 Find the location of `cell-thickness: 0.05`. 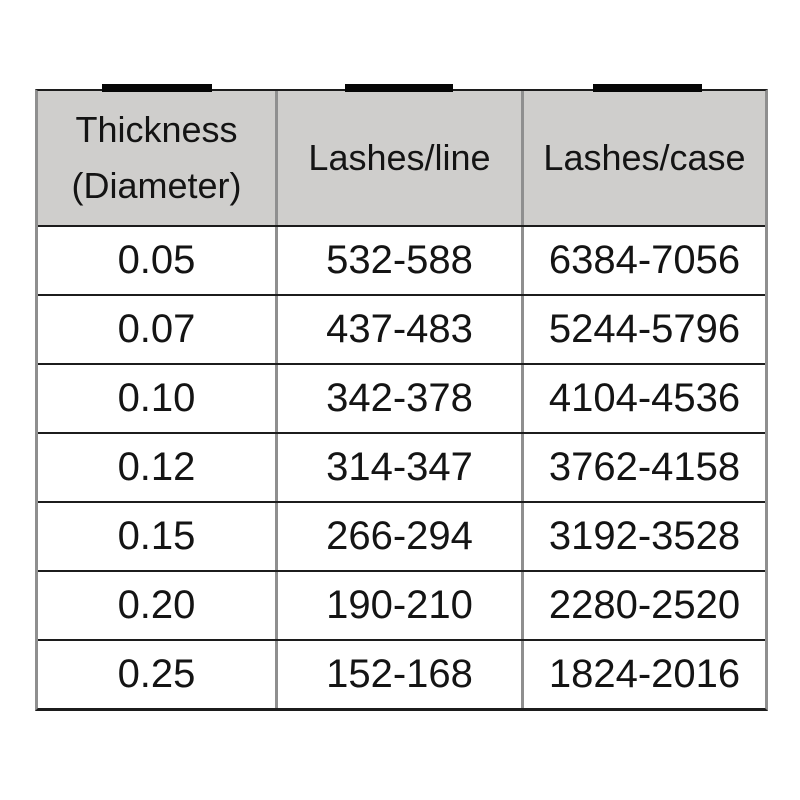

cell-thickness: 0.05 is located at coordinates (158, 260).